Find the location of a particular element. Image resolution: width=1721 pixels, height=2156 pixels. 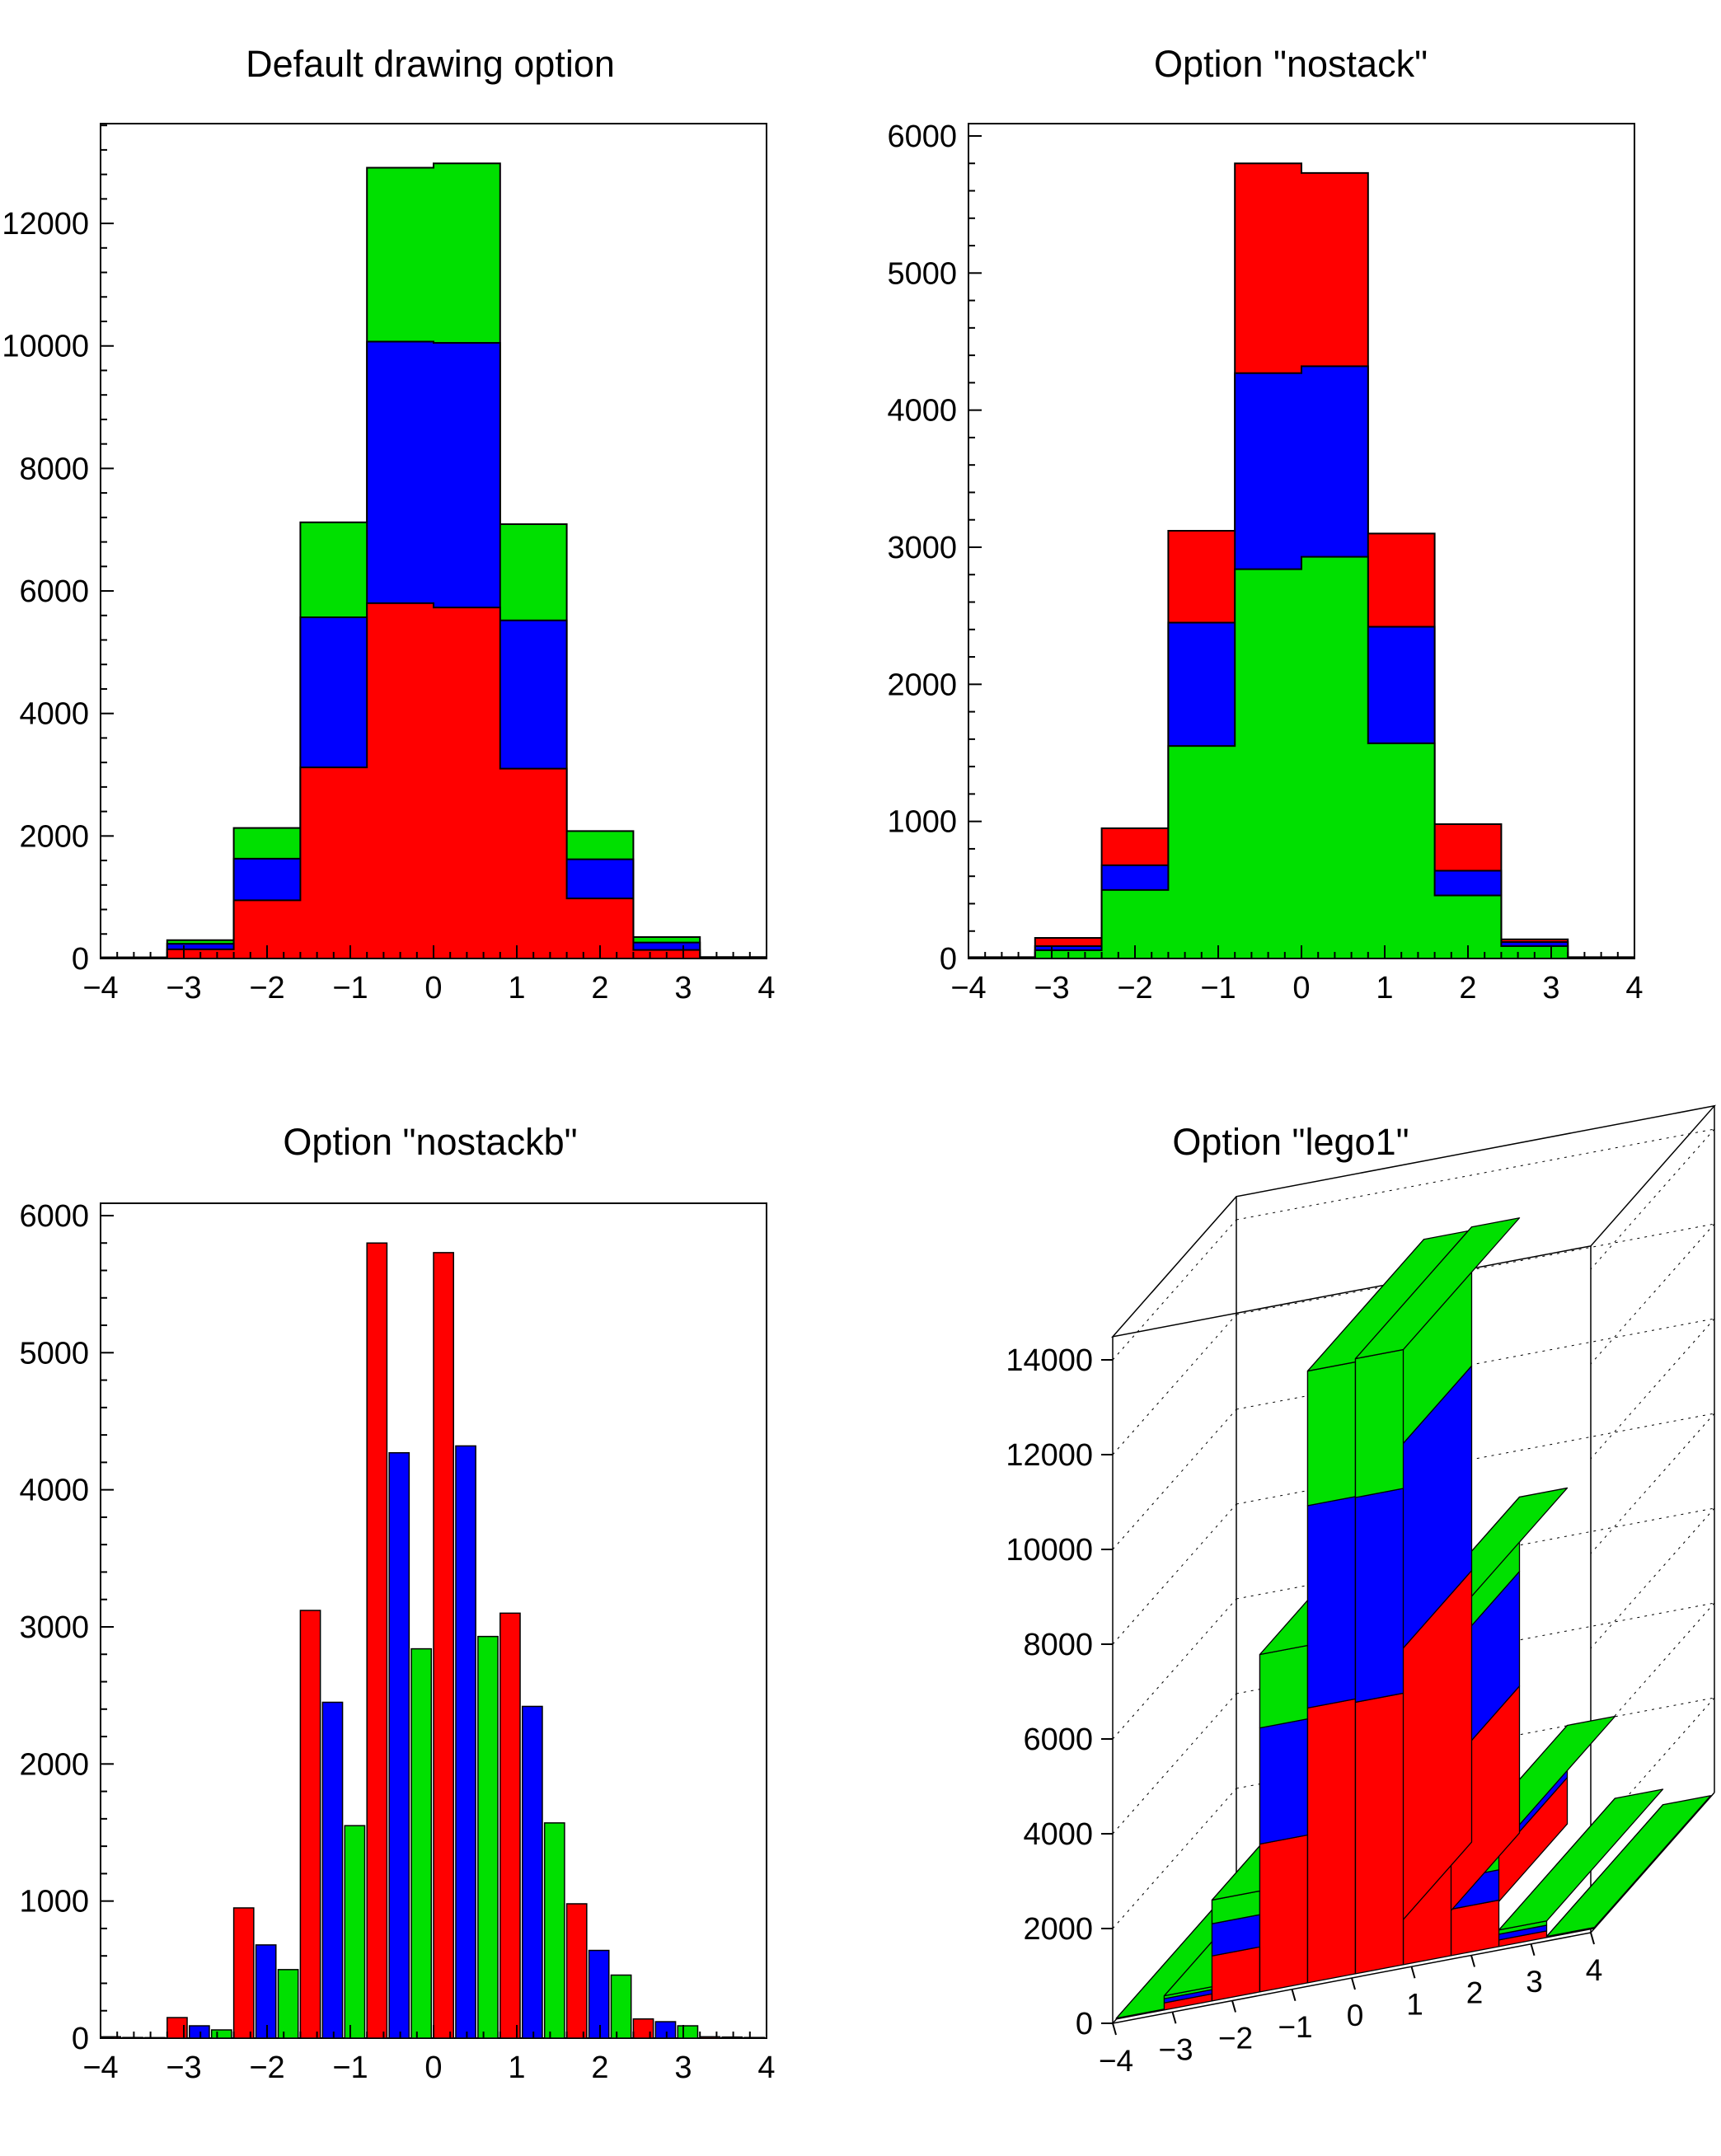

pad2-title: Option "nostack" is located at coordinates (1290, 64).